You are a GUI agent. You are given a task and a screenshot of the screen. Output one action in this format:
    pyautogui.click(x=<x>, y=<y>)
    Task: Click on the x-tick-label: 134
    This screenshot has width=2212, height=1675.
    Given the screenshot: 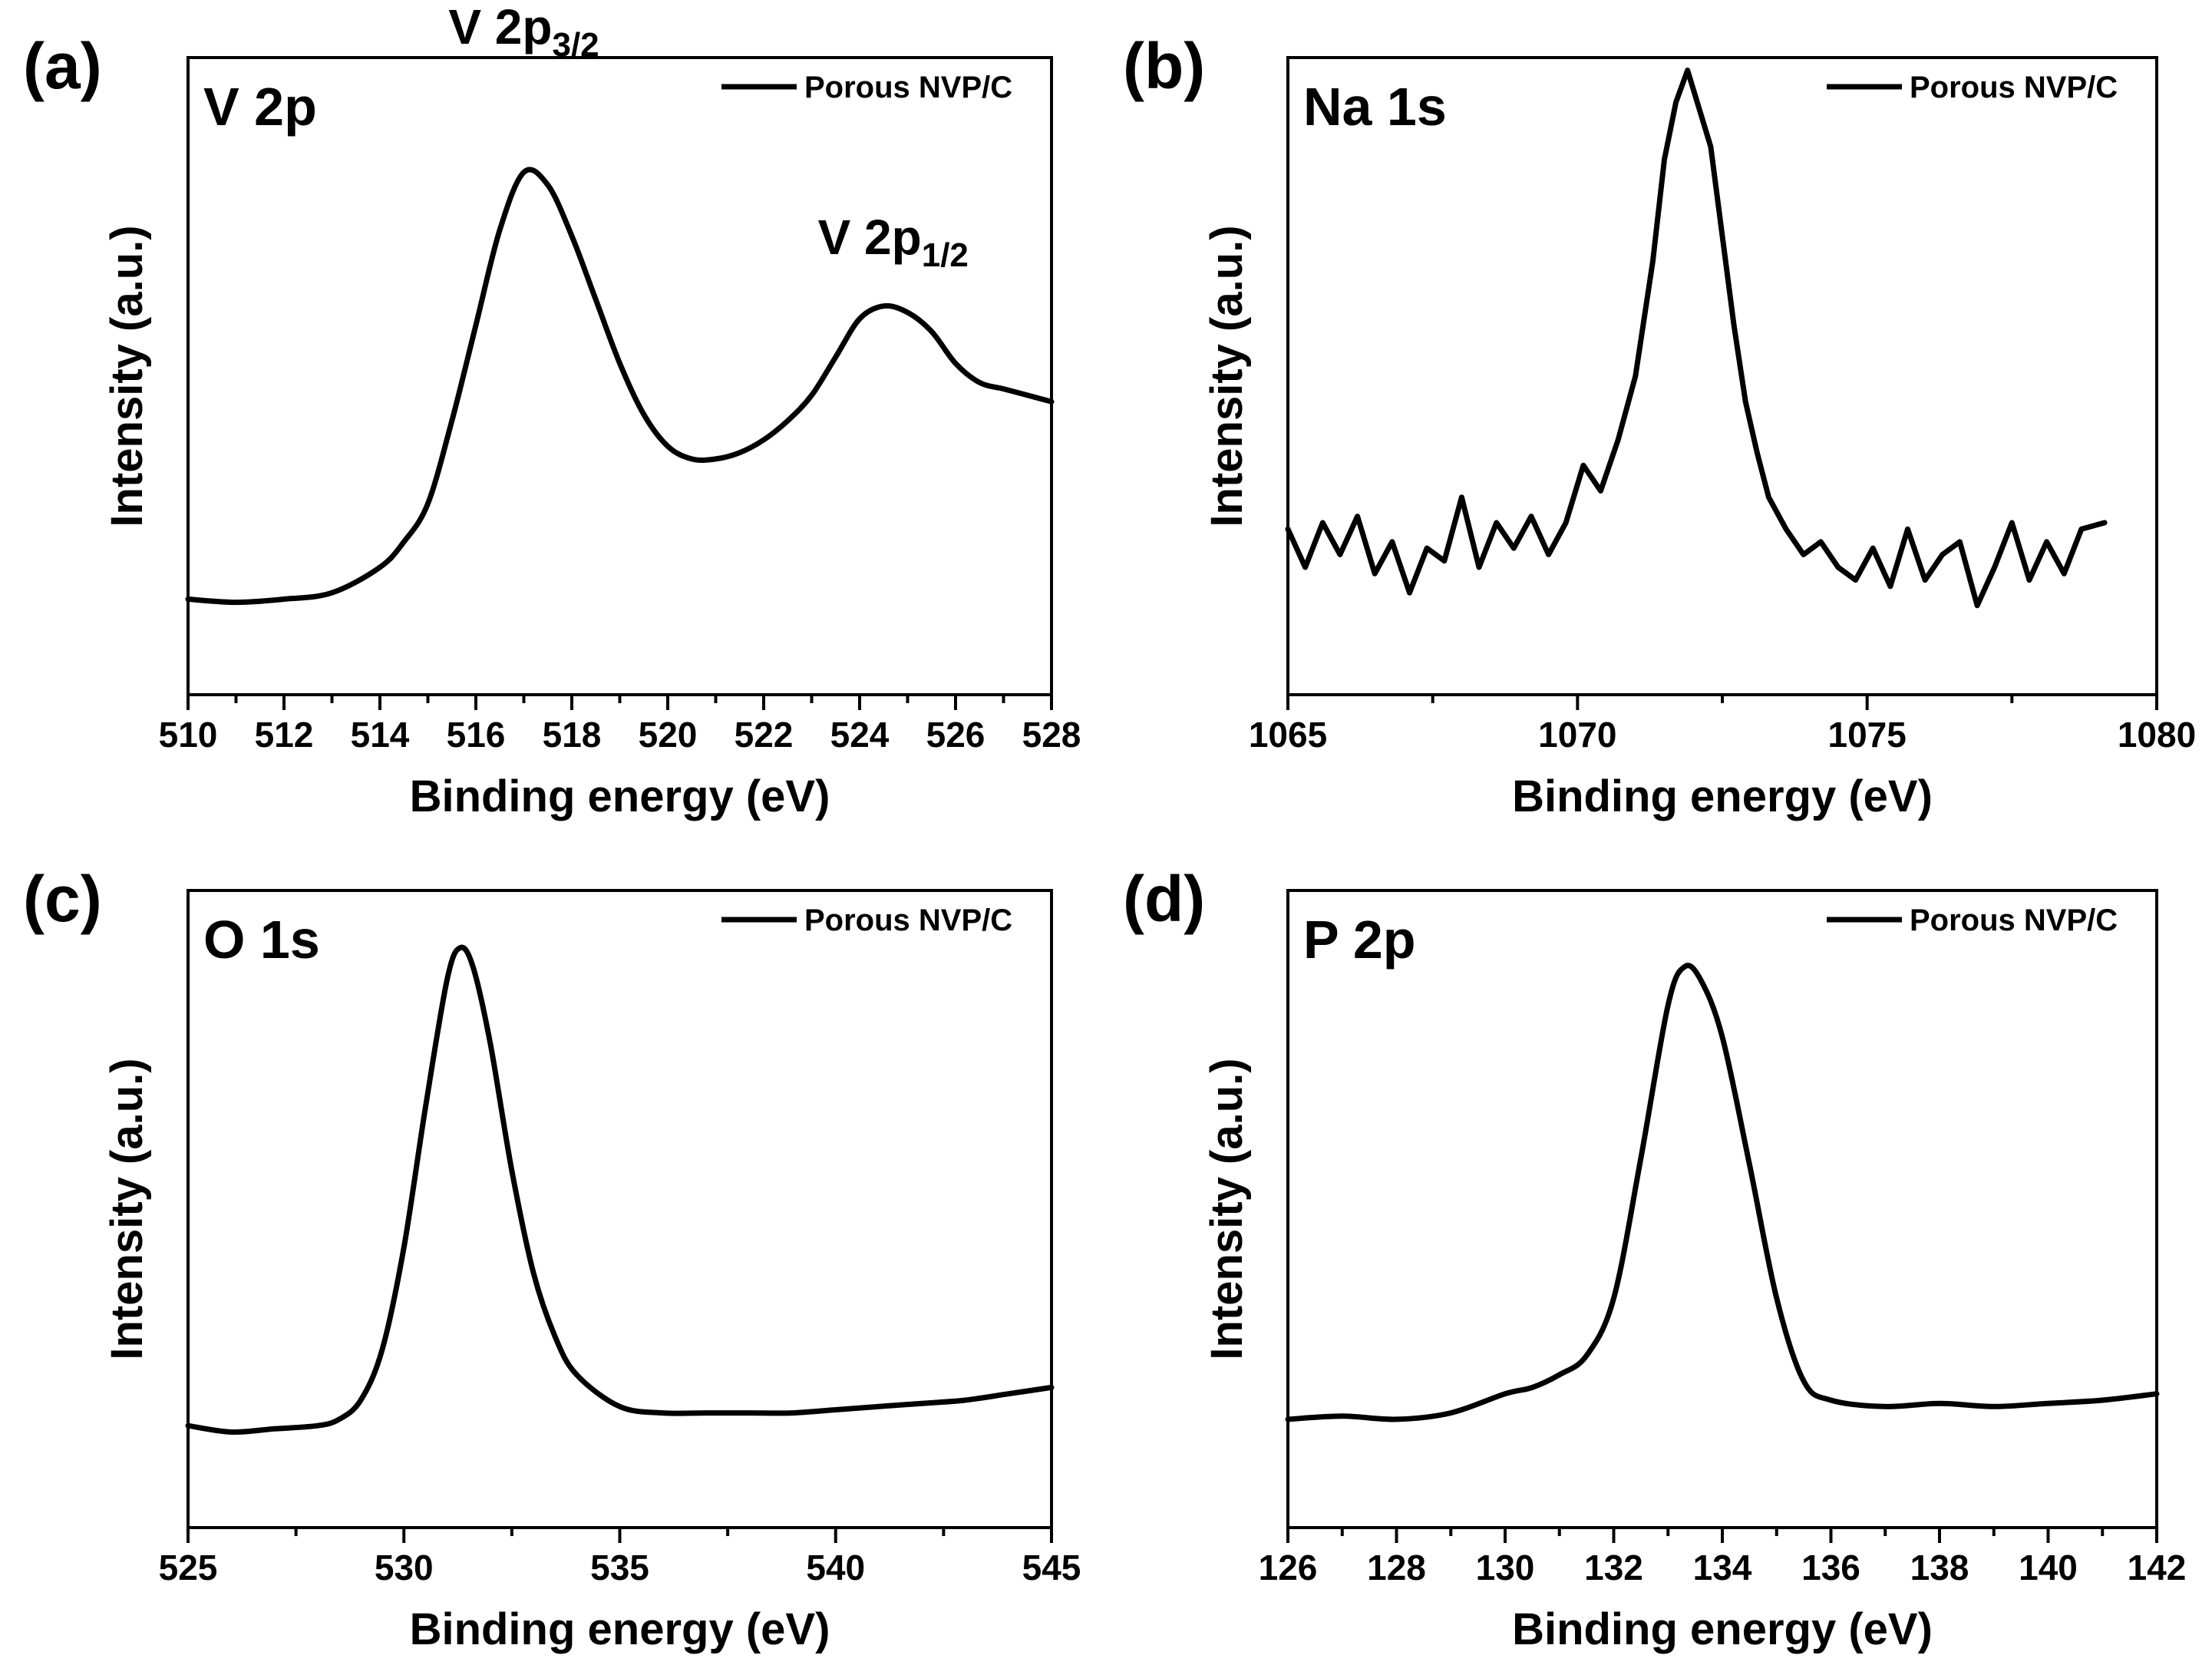 What is the action you would take?
    pyautogui.click(x=1722, y=1567)
    